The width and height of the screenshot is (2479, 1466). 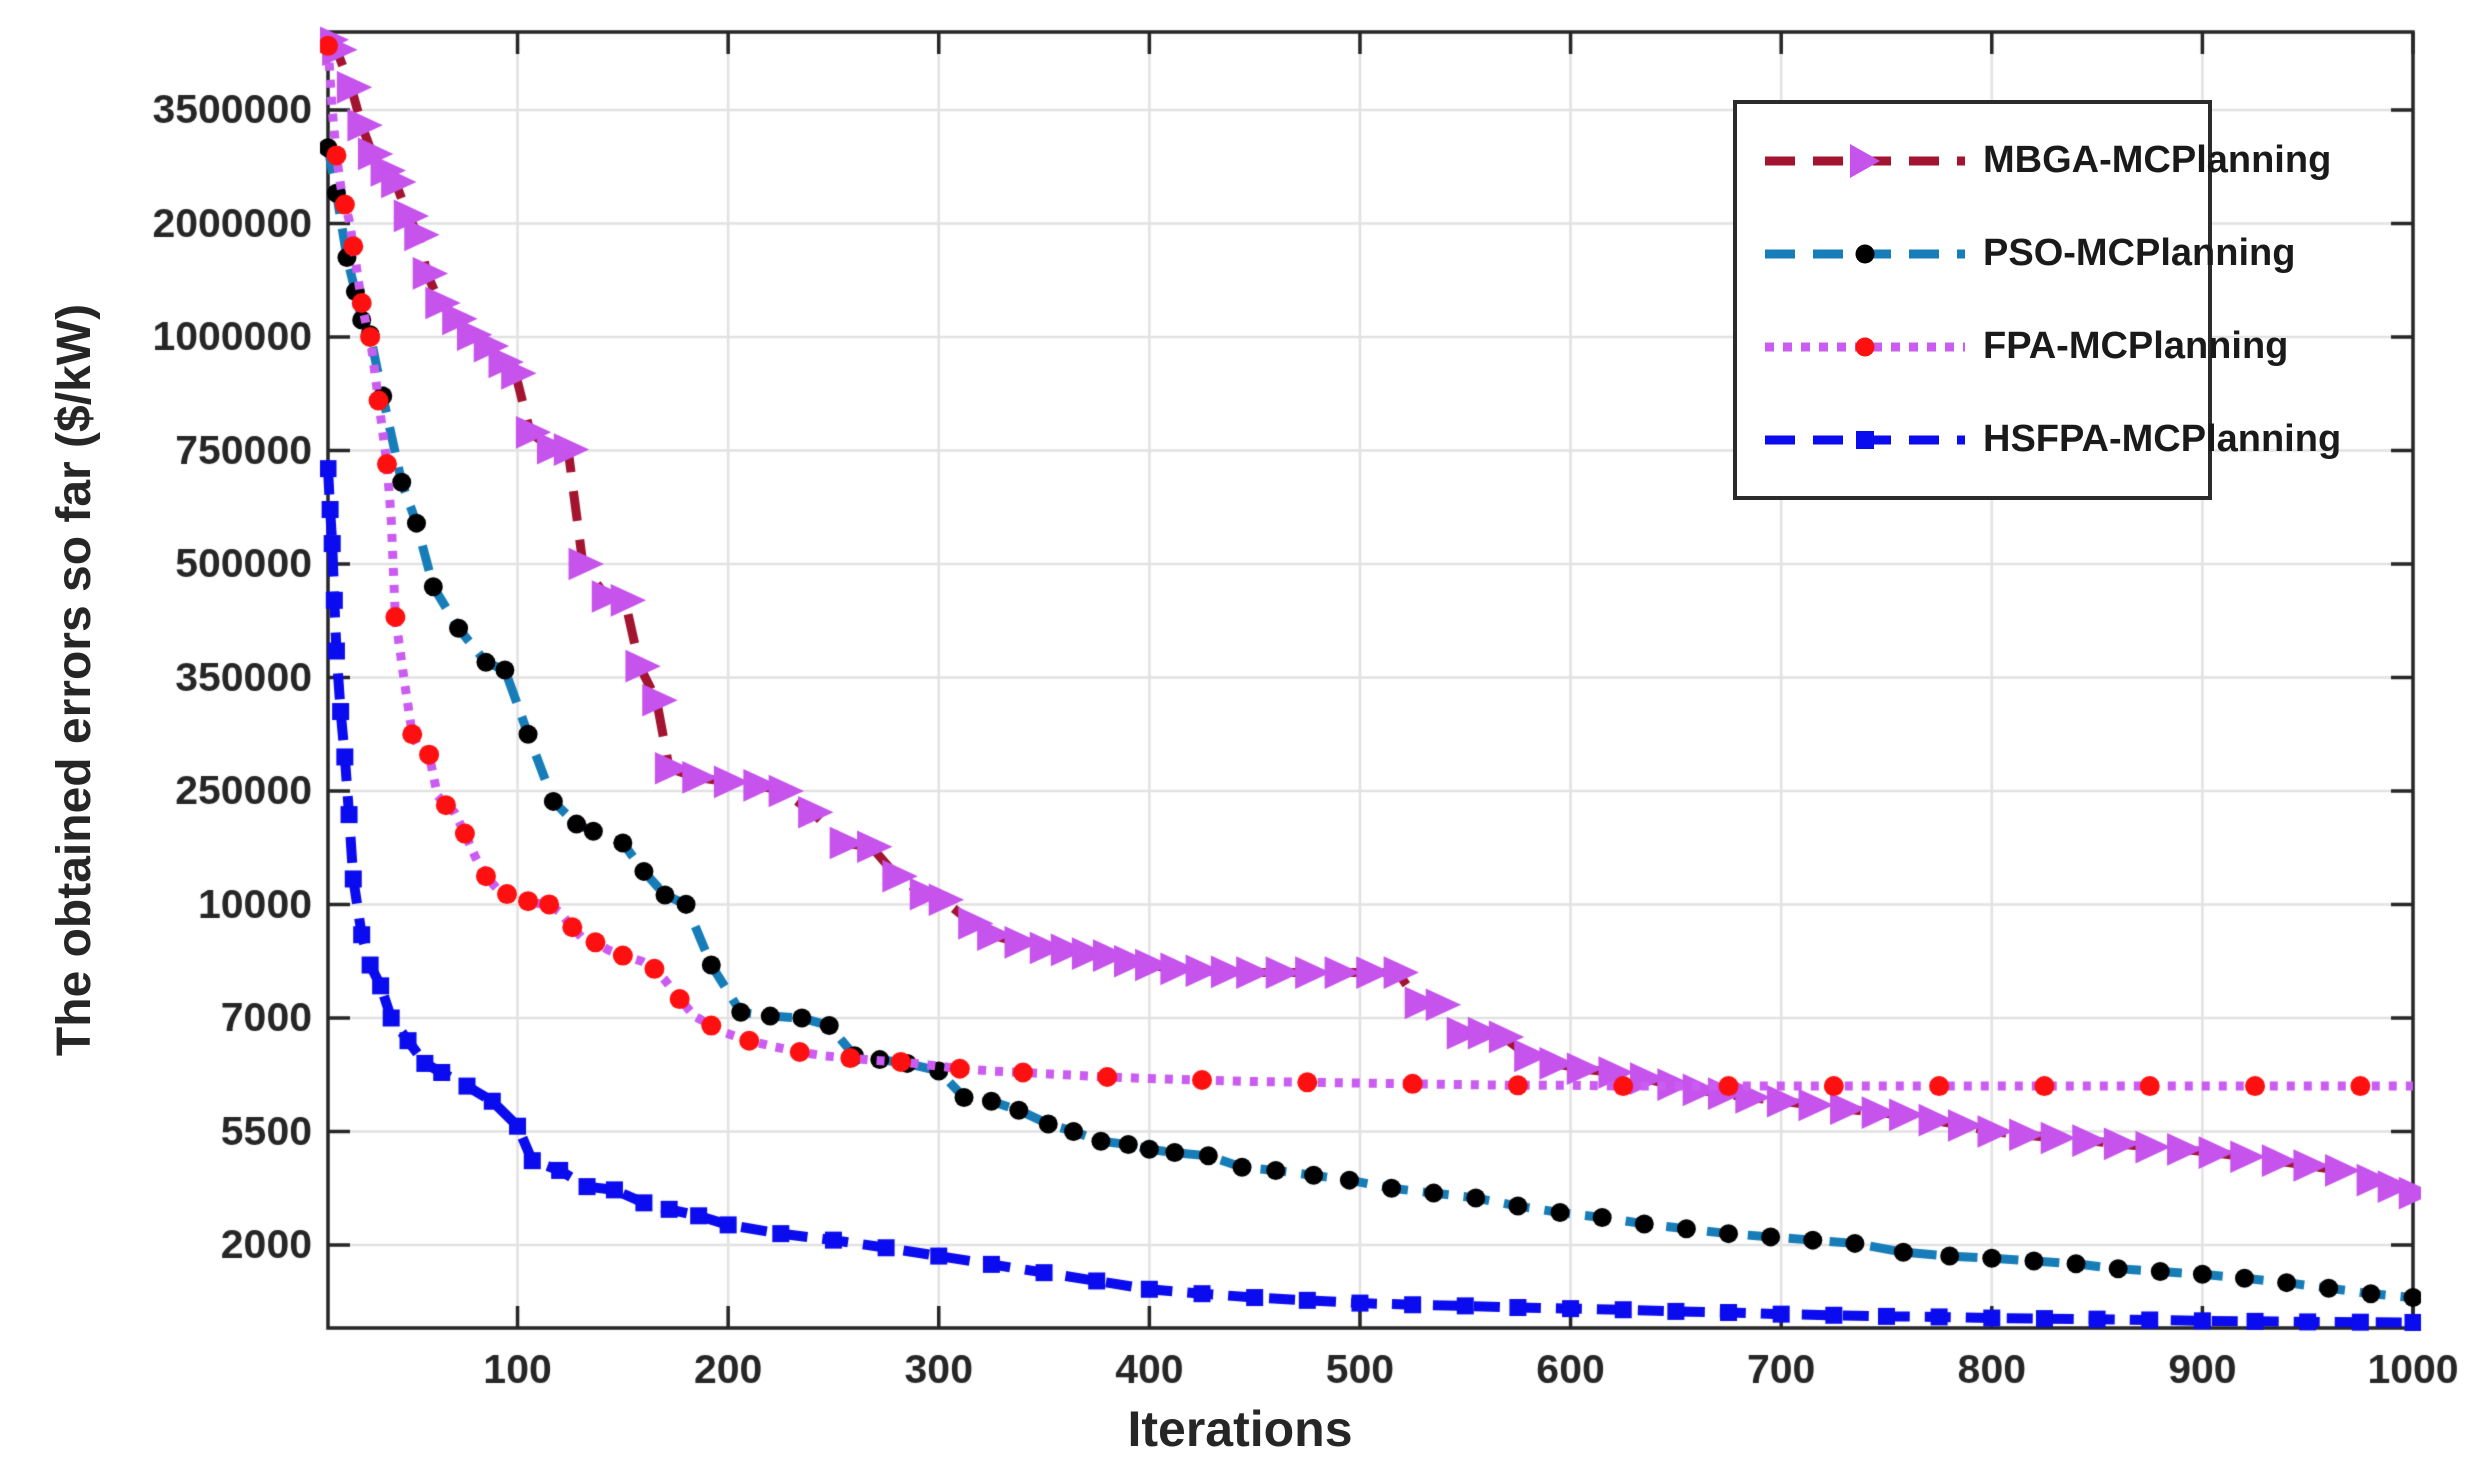 I want to click on legend-item: PSO-MCPlanning, so click(x=2016, y=254).